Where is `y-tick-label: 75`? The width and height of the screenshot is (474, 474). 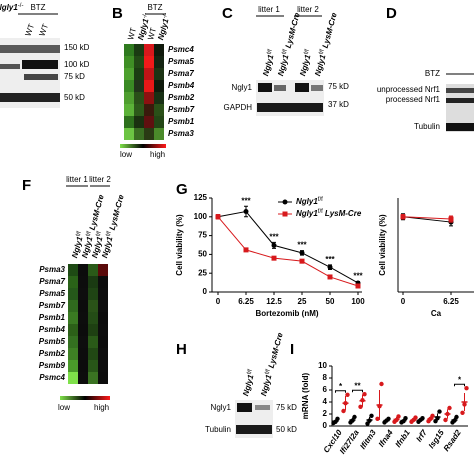
y-tick-label: 75 is located at coordinates (202, 235).